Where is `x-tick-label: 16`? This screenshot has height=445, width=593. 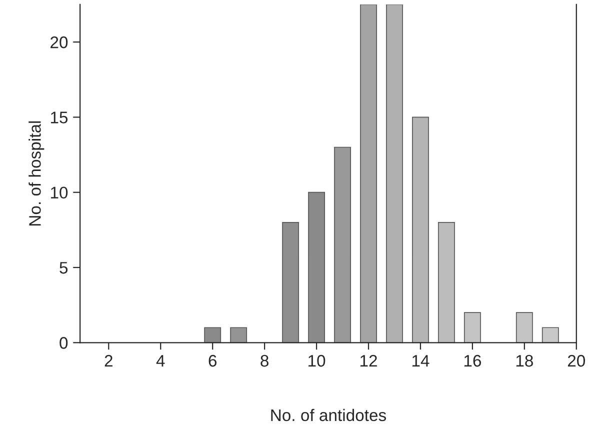 x-tick-label: 16 is located at coordinates (472, 360).